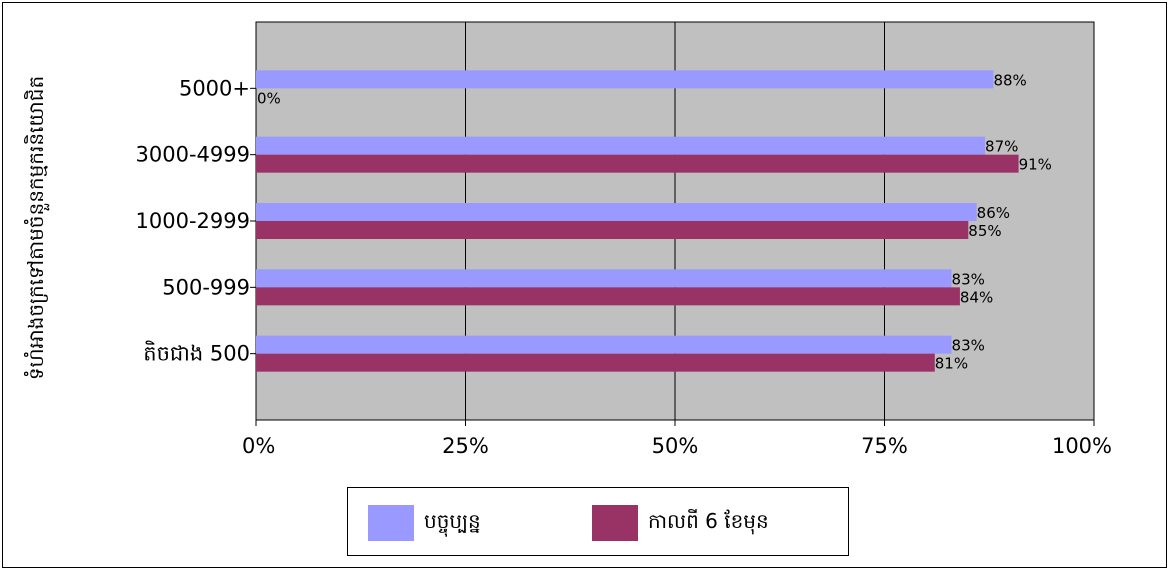 The width and height of the screenshot is (1171, 570). Describe the element at coordinates (1035, 165) in the screenshot. I see `data-label: 91%` at that location.